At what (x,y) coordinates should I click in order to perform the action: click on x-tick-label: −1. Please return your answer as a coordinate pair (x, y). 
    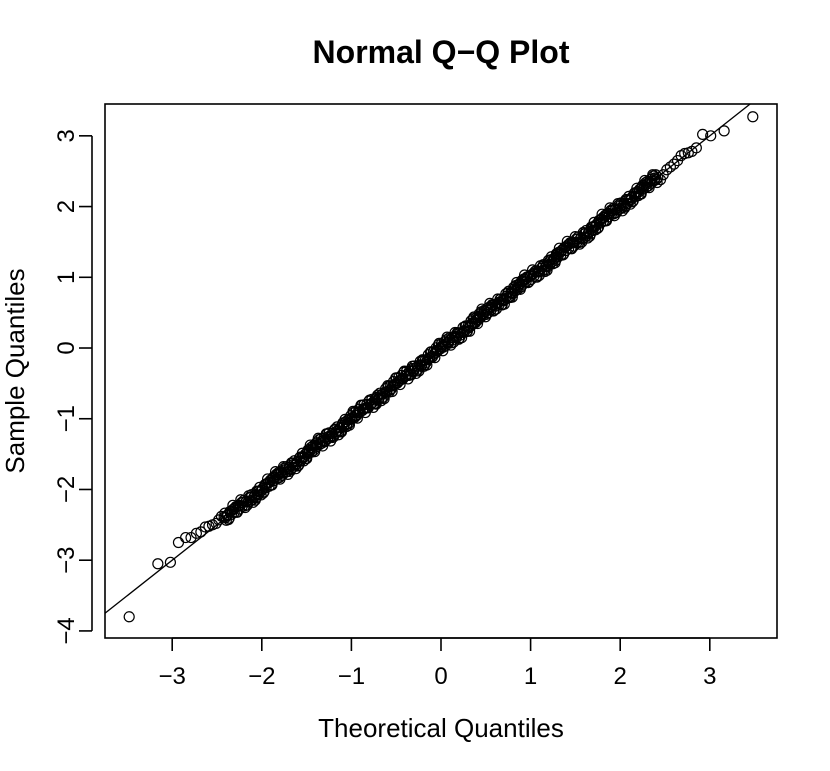
    Looking at the image, I should click on (351, 676).